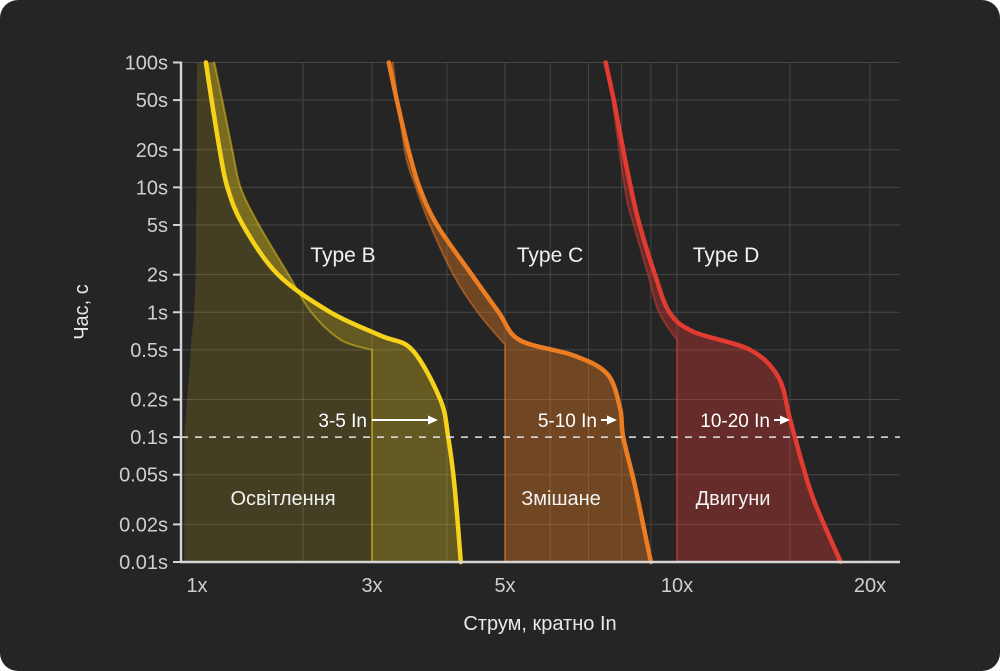 This screenshot has height=671, width=1000. What do you see at coordinates (733, 499) in the screenshot?
I see `zone-label-3: Двигуни` at bounding box center [733, 499].